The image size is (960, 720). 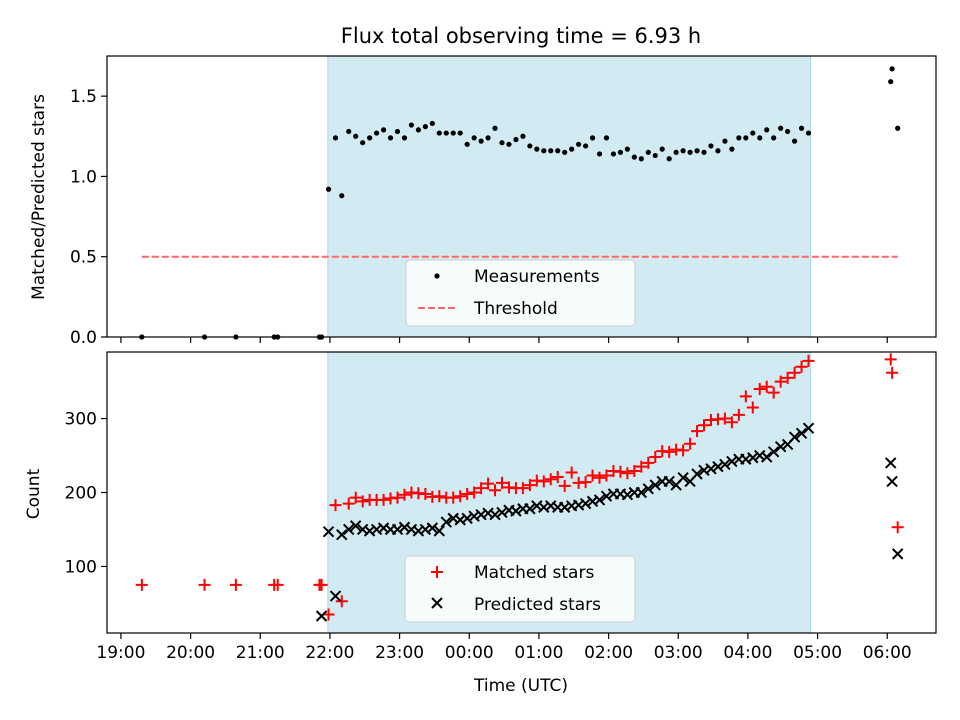 What do you see at coordinates (120, 653) in the screenshot?
I see `x-tick-label: 19:00` at bounding box center [120, 653].